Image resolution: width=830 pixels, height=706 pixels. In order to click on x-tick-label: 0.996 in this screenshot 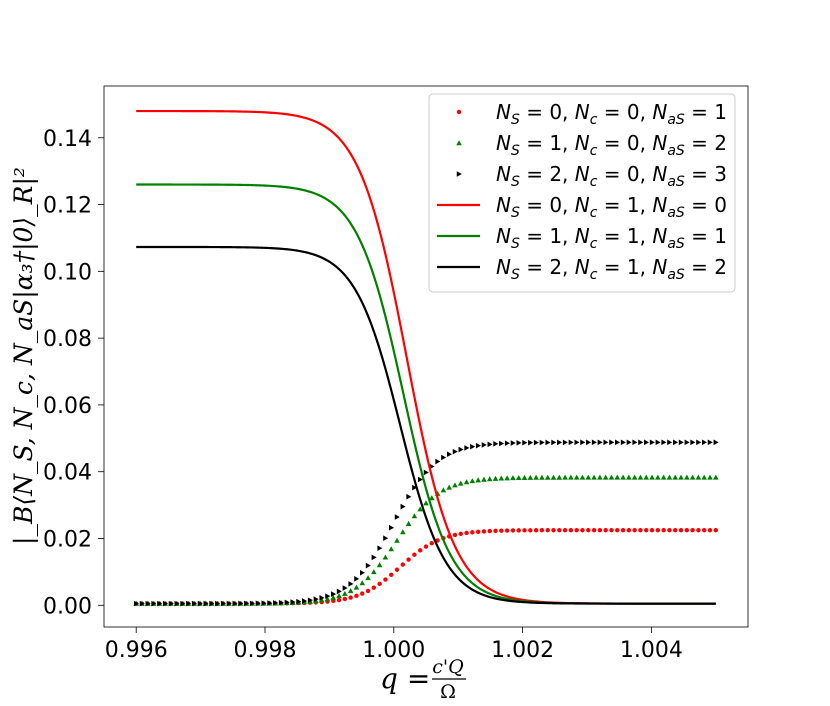, I will do `click(136, 650)`.